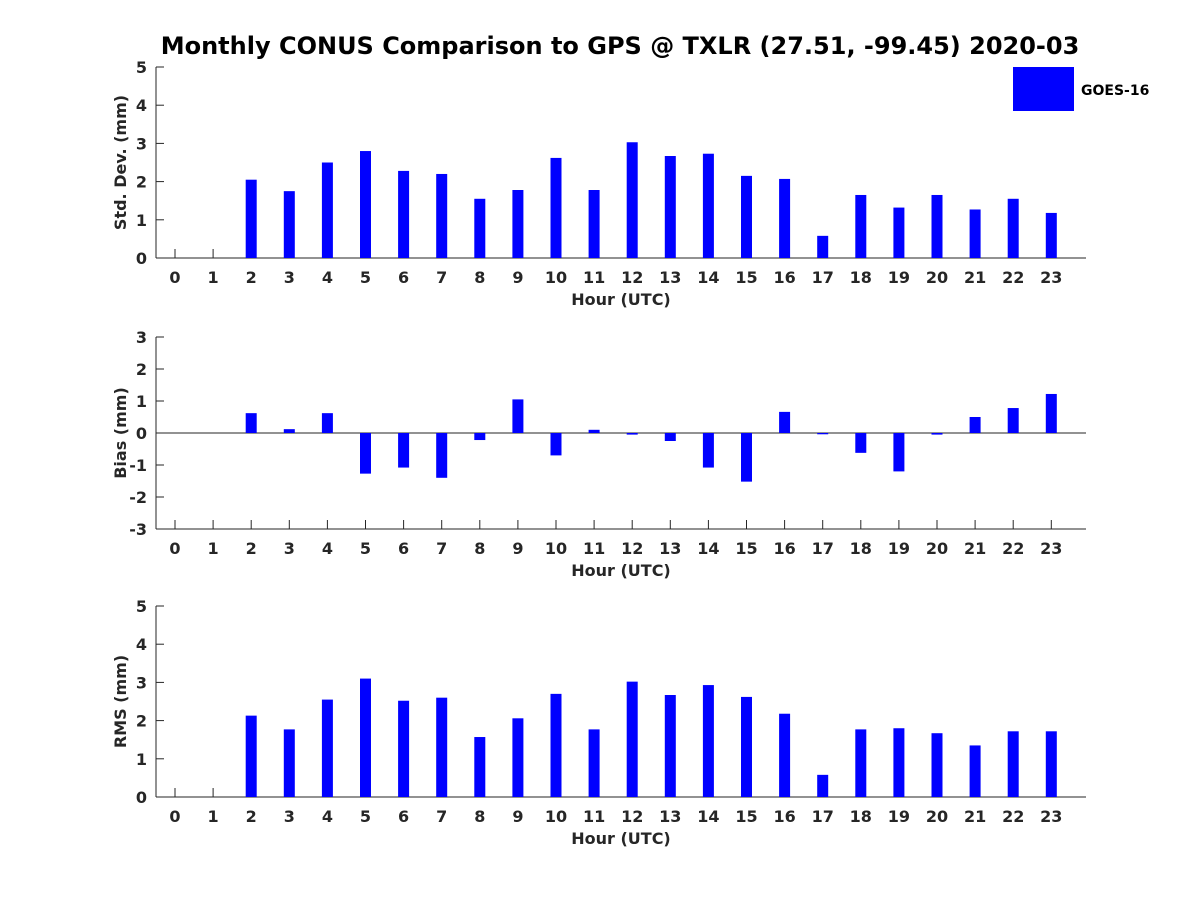 This screenshot has width=1200, height=900. What do you see at coordinates (365, 277) in the screenshot?
I see `x-tick-label: 5` at bounding box center [365, 277].